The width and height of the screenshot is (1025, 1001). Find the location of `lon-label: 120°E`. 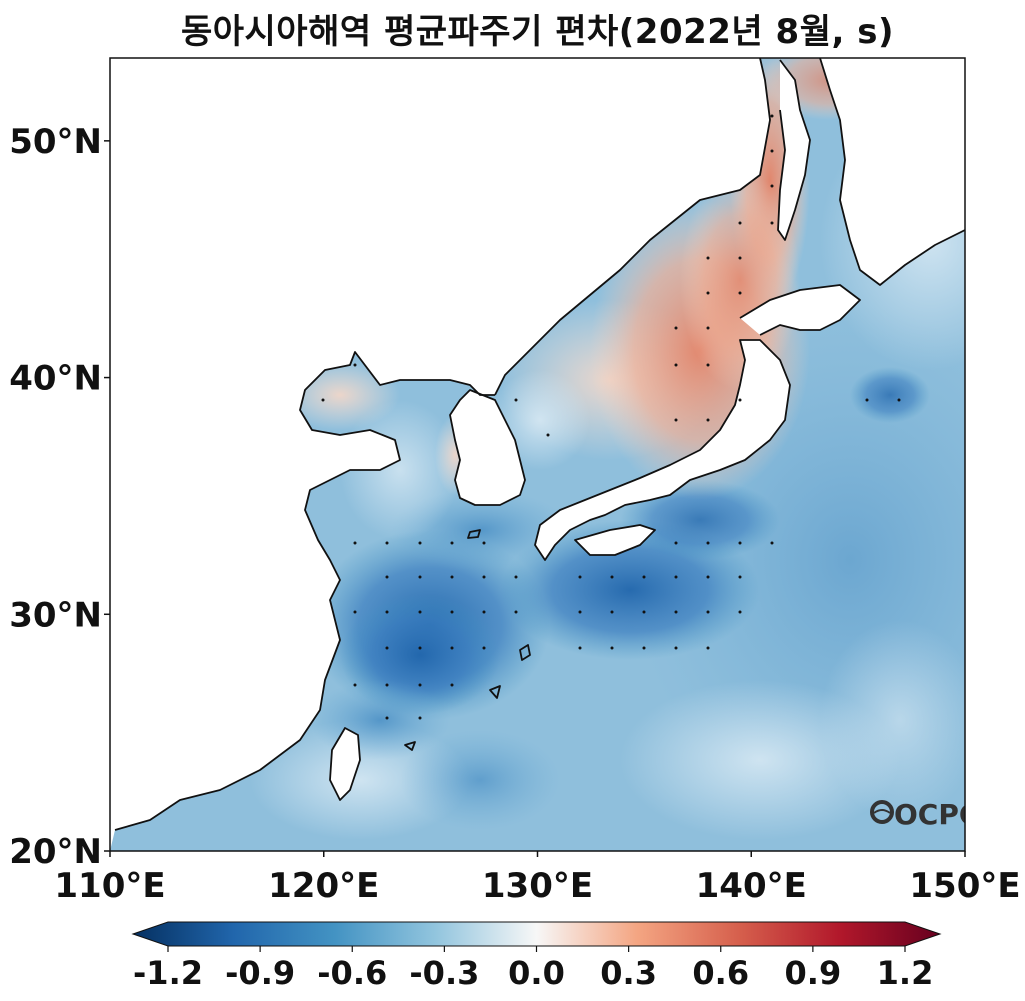

lon-label: 120°E is located at coordinates (323, 886).